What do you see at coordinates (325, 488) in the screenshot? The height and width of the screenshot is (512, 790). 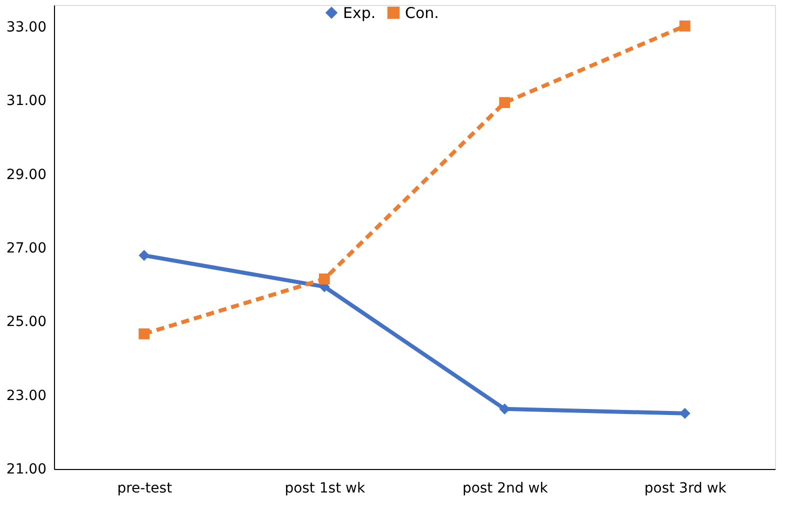 I see `x-tick-label: post 1st wk` at bounding box center [325, 488].